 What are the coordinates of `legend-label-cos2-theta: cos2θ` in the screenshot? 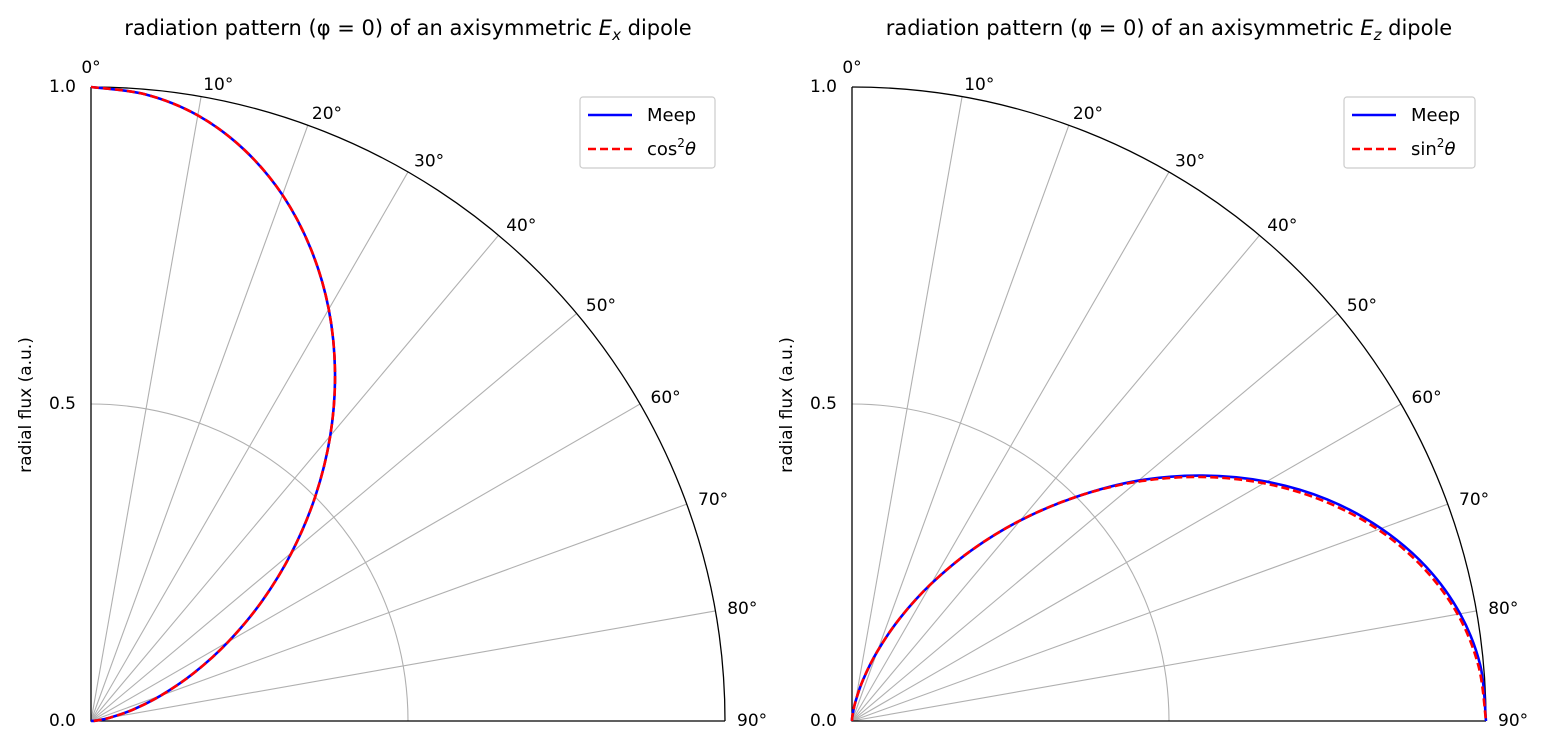 It's located at (671, 148).